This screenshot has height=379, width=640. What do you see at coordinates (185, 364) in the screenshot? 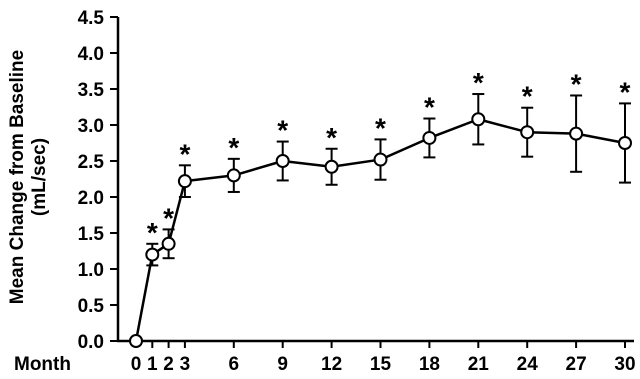
I see `x-tick-label: 3` at bounding box center [185, 364].